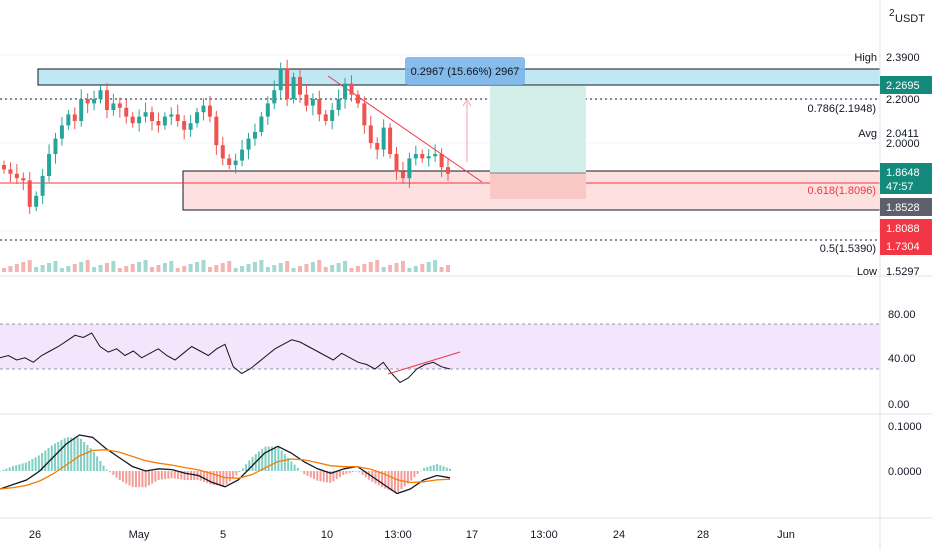 Image resolution: width=932 pixels, height=555 pixels. Describe the element at coordinates (905, 79) in the screenshot. I see `price-axis: 2 USDT 2.2000 2.0000` at that location.